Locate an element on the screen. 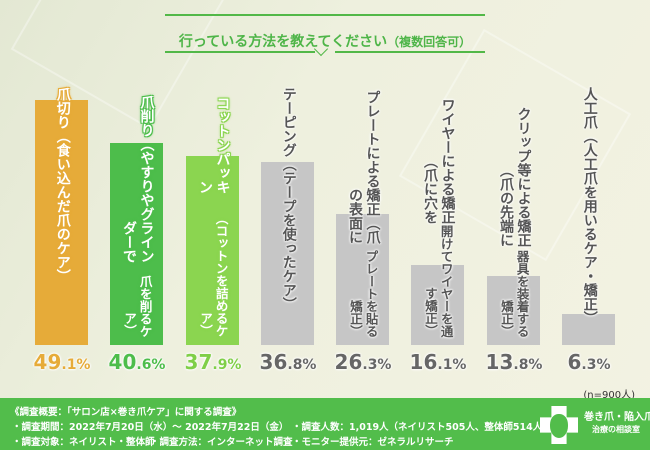 This screenshot has width=650, height=450. bar-category-label: 人工爪（人工爪を用いるケア・矯正） is located at coordinates (589, 212).